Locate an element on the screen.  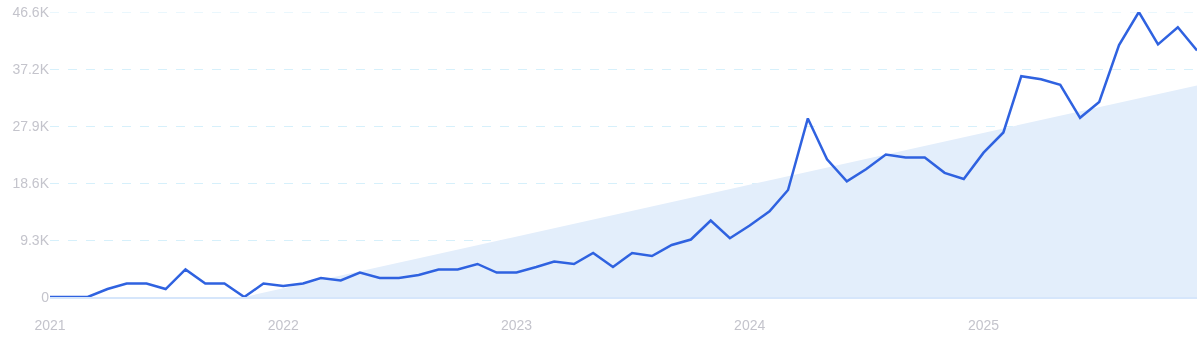
y-tick-label: 9.3K is located at coordinates (35, 240).